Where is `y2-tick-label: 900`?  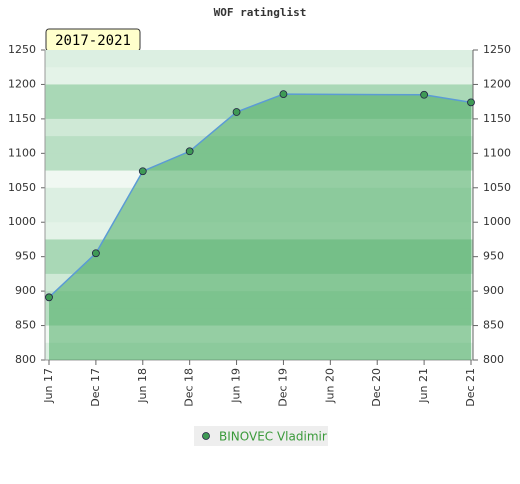
y2-tick-label: 900 is located at coordinates (493, 290).